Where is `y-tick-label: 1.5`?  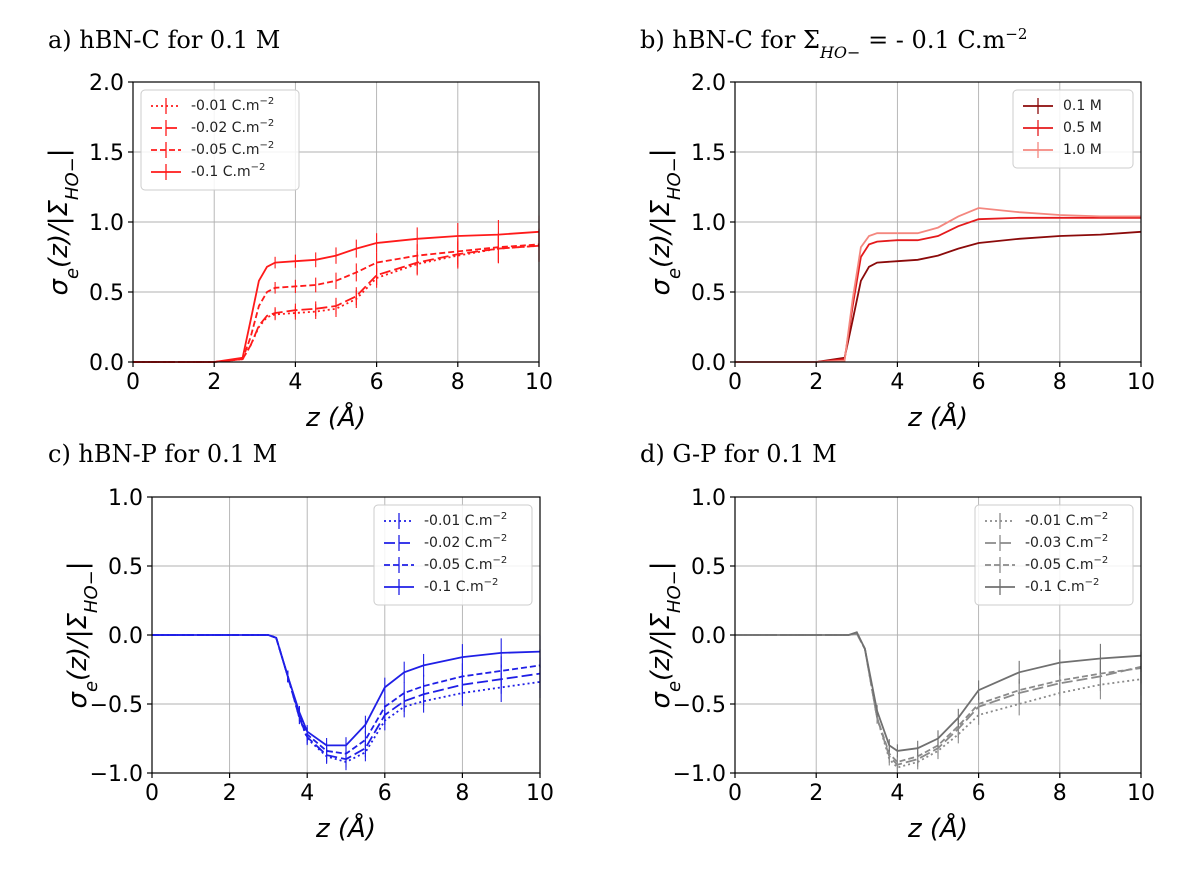
y-tick-label: 1.5 is located at coordinates (106, 153).